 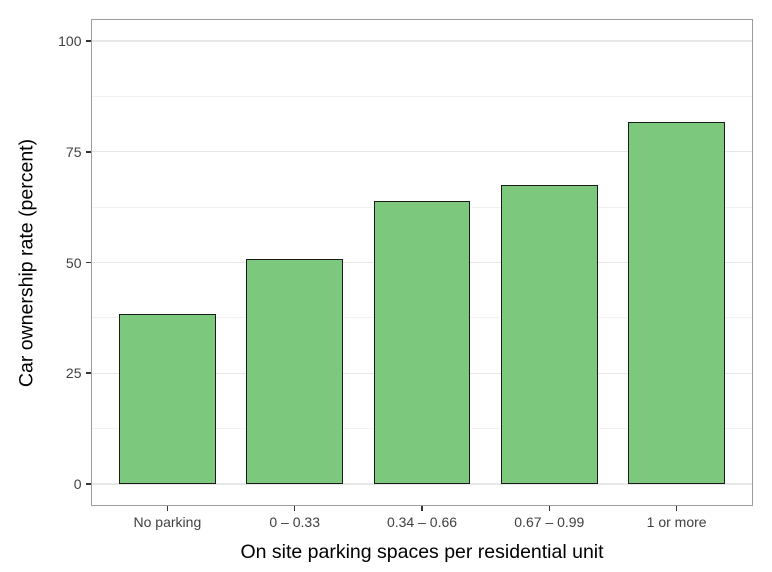 What do you see at coordinates (549, 522) in the screenshot?
I see `x-tick-label: 0.67 – 0.99` at bounding box center [549, 522].